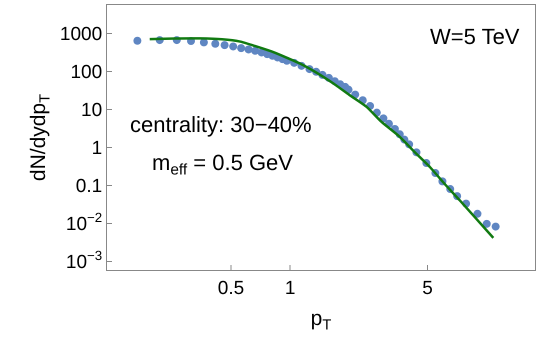 This screenshot has height=348, width=542. I want to click on y-tick-label: 0.1, so click(89, 186).